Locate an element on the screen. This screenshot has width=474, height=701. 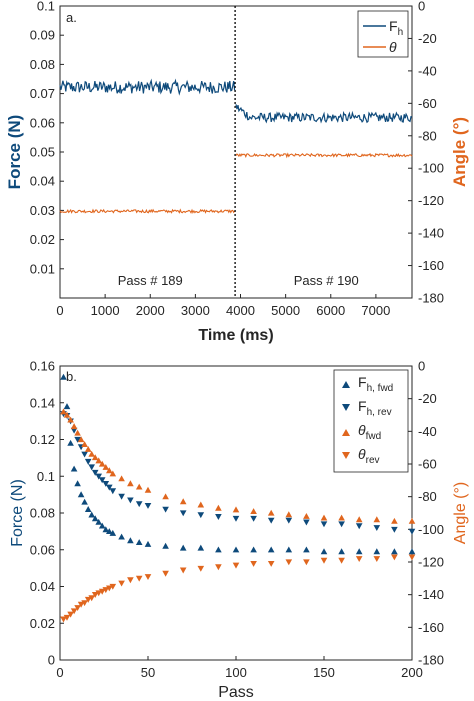
legend-theta-rev-main: θ is located at coordinates (362, 454).